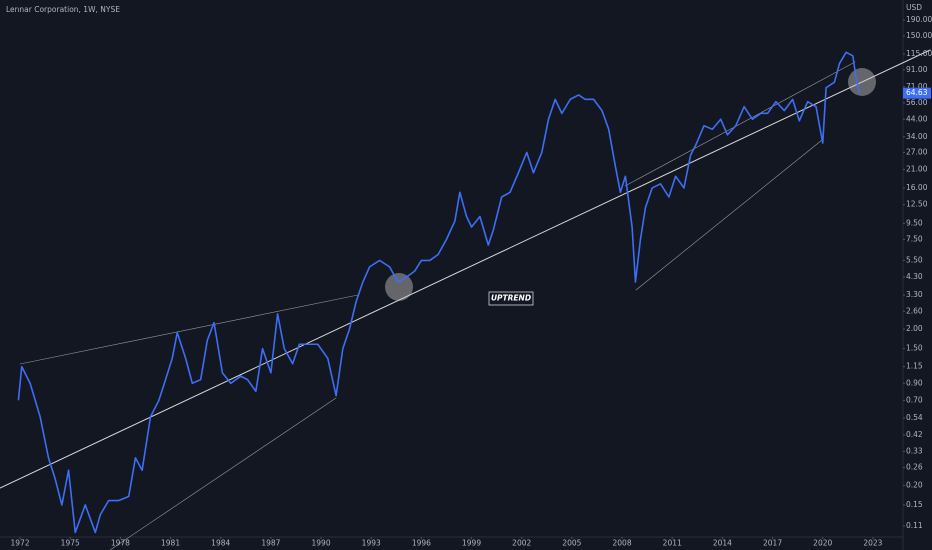  I want to click on y-tick-label: 5.50, so click(914, 259).